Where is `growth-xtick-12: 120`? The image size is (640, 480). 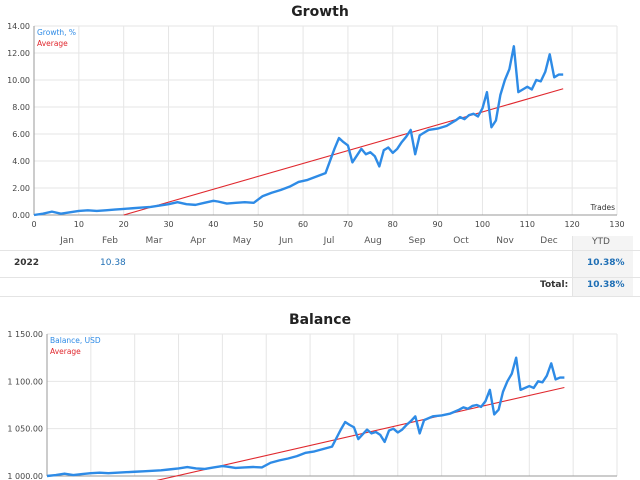 growth-xtick-12: 120 is located at coordinates (572, 224).